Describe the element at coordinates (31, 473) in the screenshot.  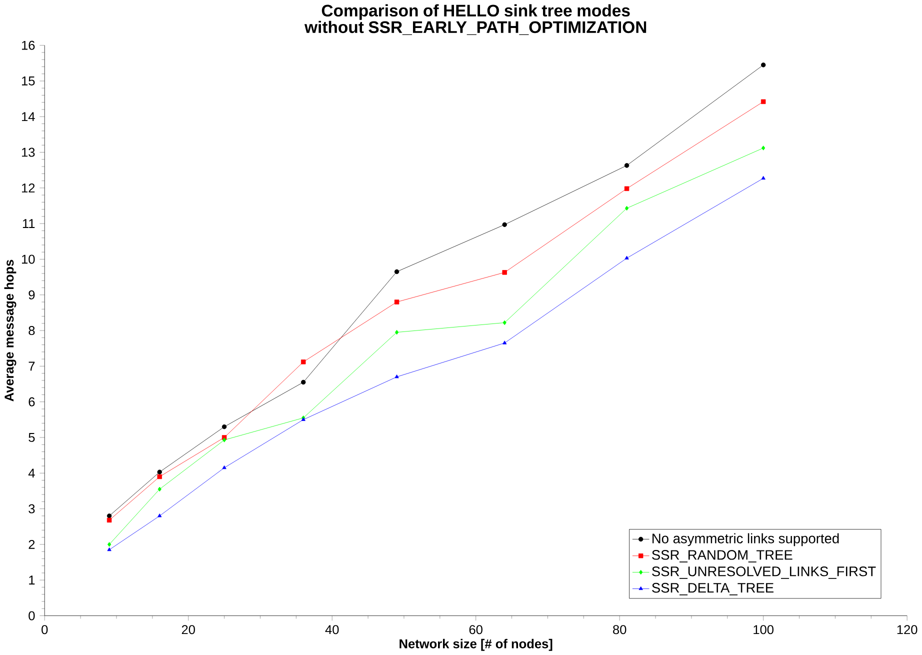
I see `y-tick-label: 4` at that location.